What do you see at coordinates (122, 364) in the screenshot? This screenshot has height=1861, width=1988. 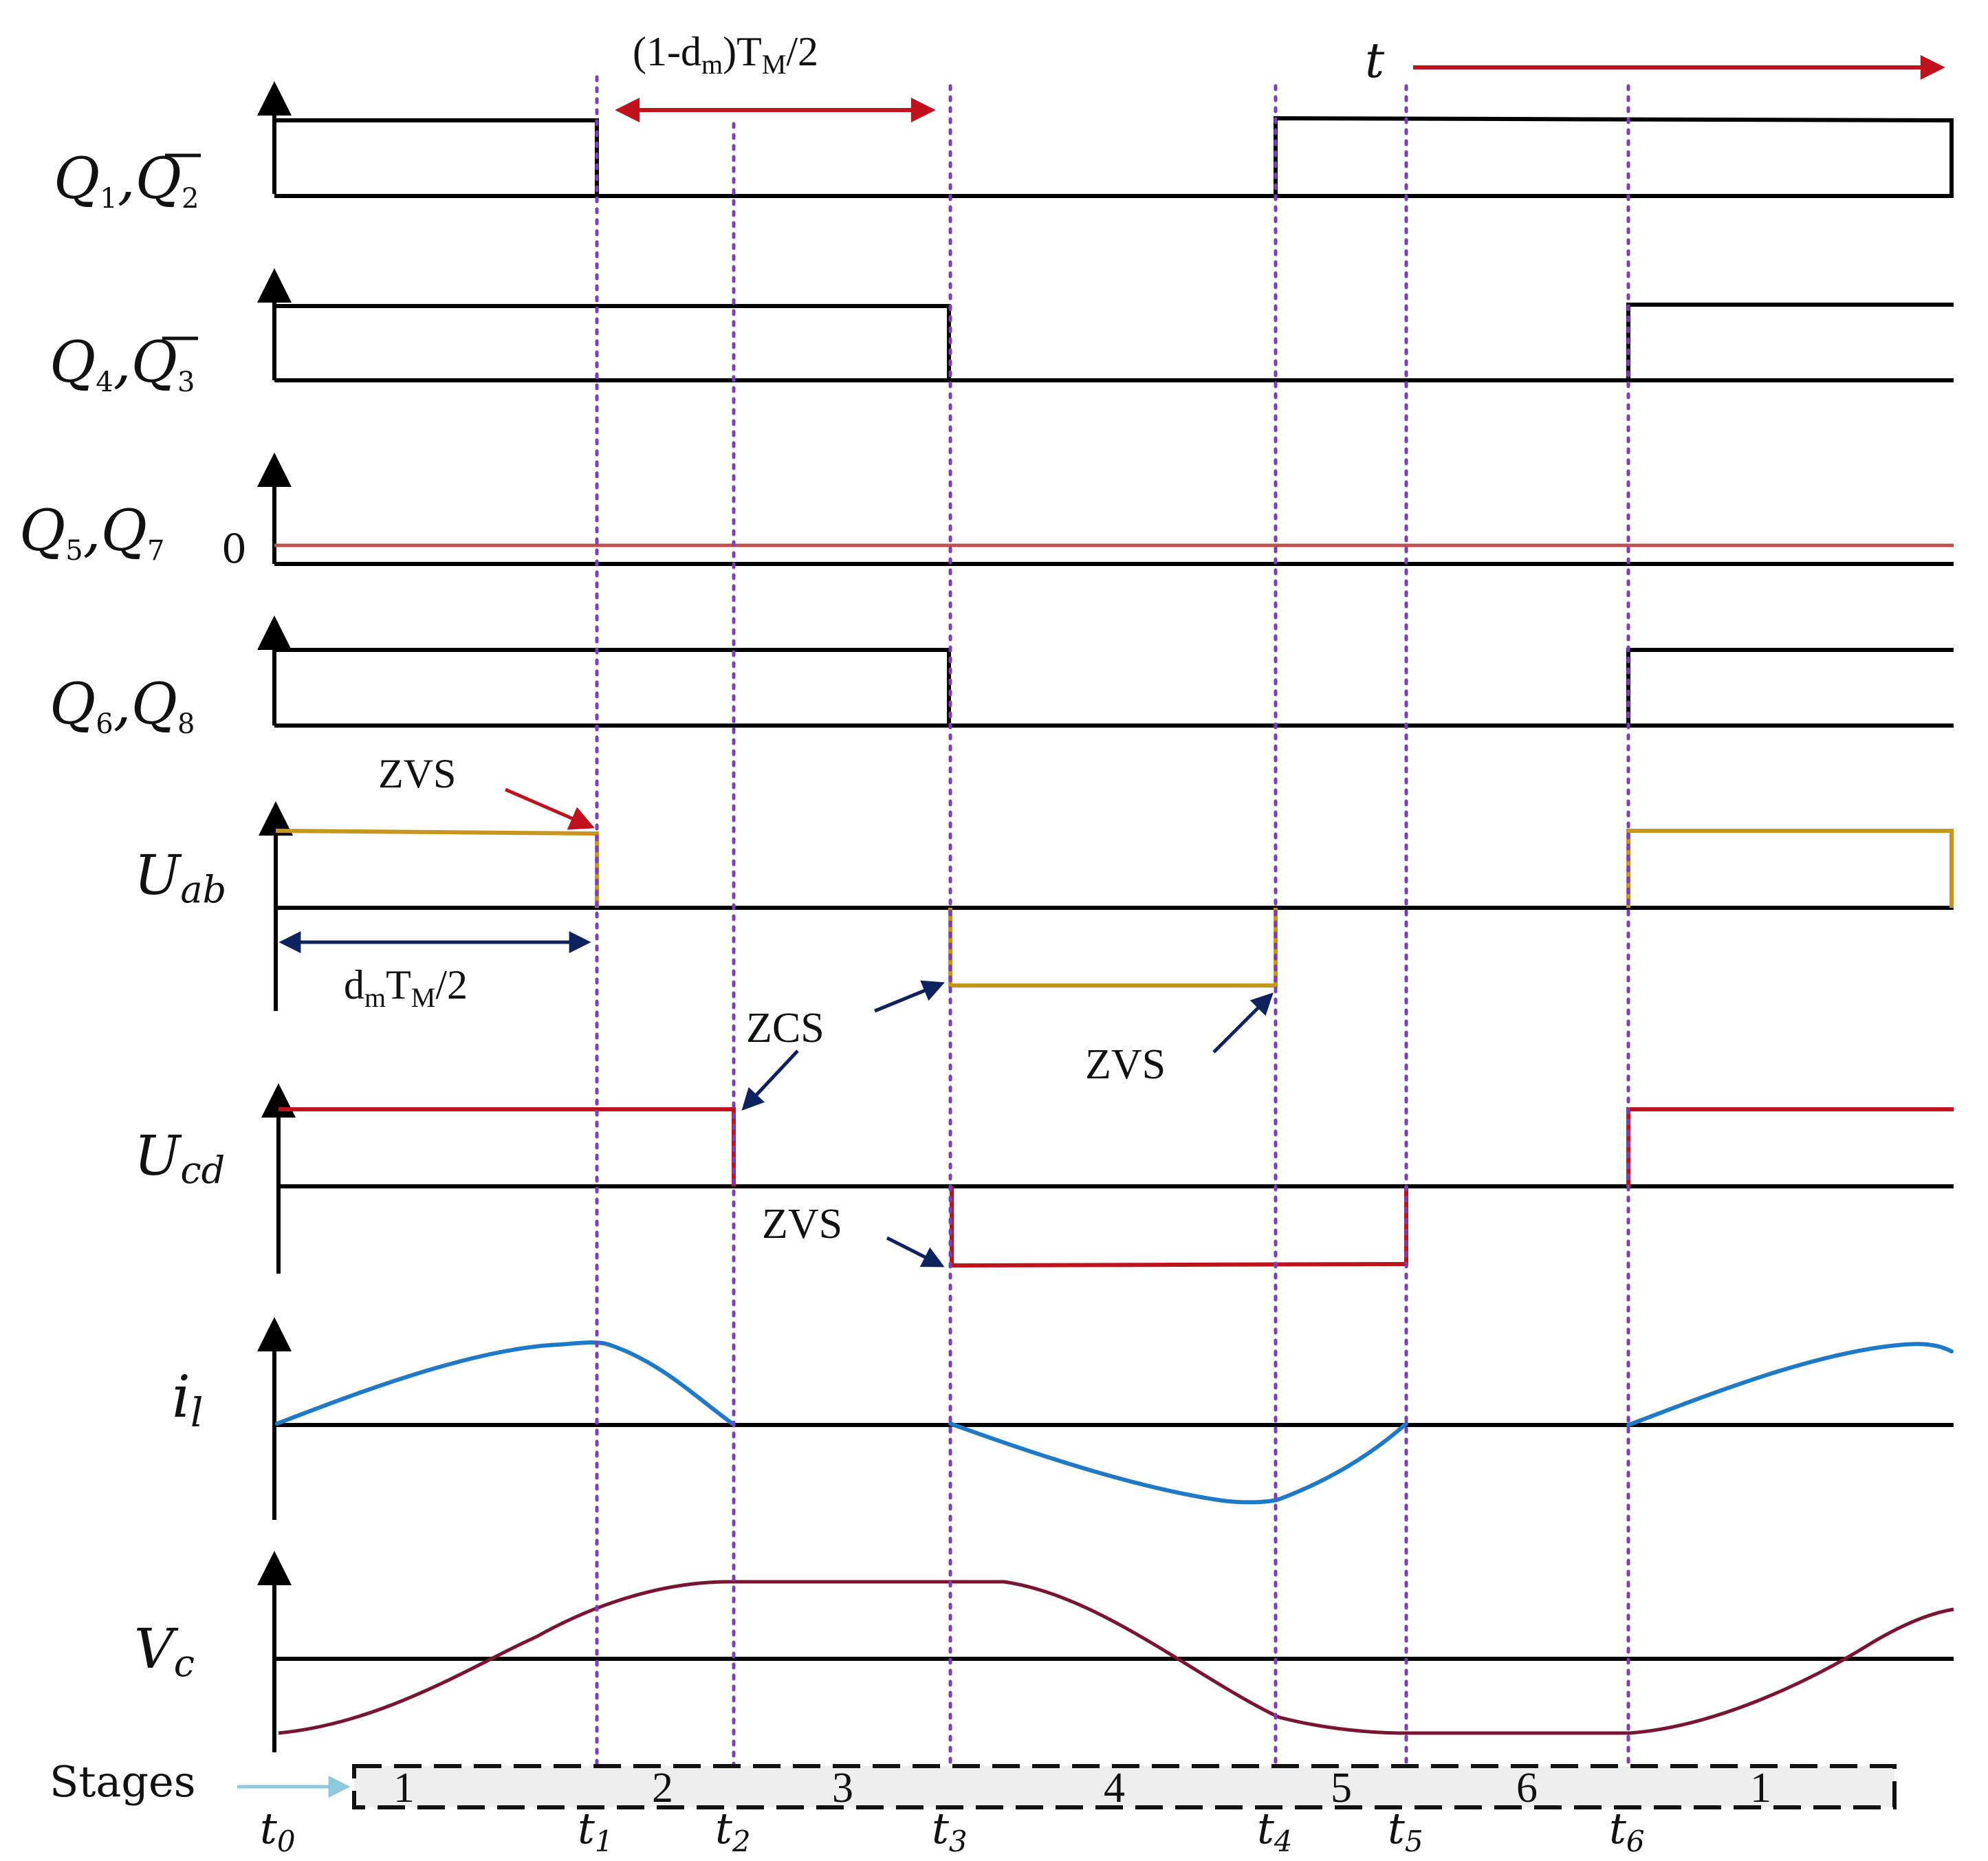 I see `label-q4-q3bar: Q4,Q3` at bounding box center [122, 364].